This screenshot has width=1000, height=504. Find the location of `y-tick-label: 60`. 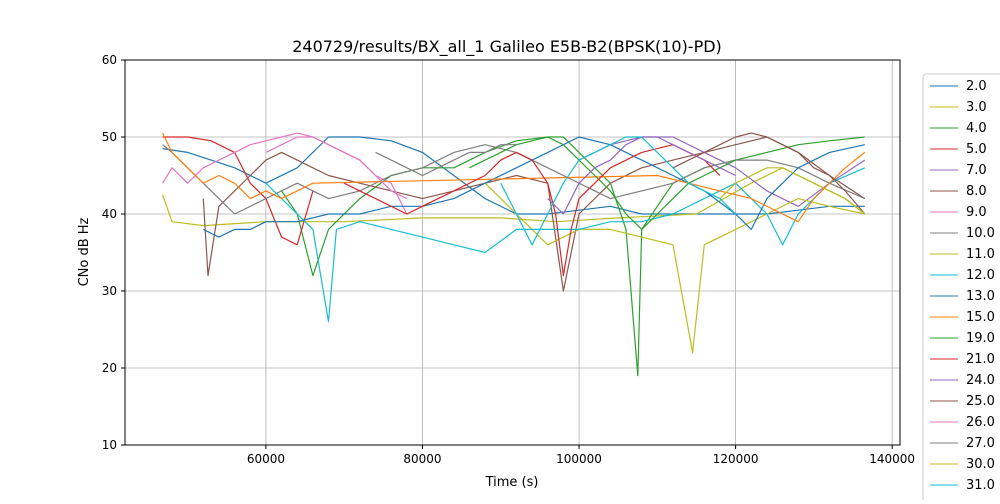

y-tick-label: 60 is located at coordinates (109, 60).